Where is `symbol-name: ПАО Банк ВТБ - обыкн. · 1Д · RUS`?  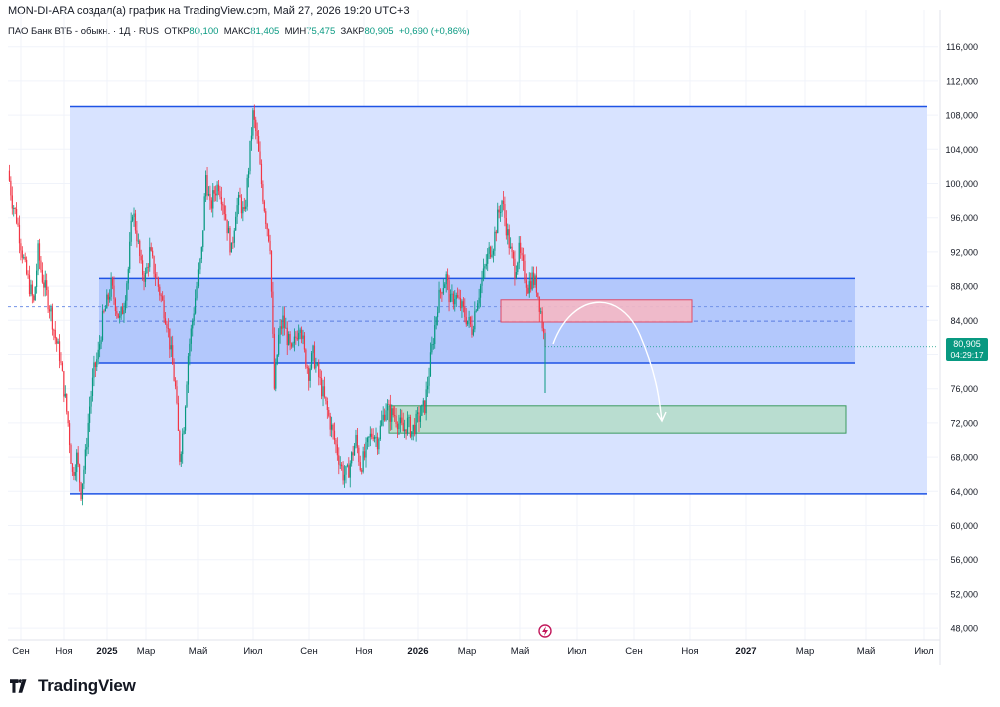
symbol-name: ПАО Банк ВТБ - обыкн. · 1Д · RUS is located at coordinates (83, 31).